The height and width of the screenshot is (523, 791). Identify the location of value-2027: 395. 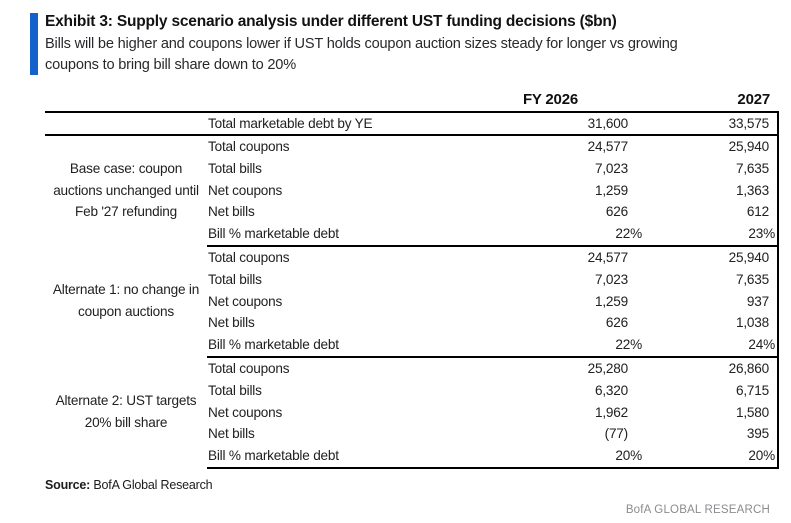
(712, 434).